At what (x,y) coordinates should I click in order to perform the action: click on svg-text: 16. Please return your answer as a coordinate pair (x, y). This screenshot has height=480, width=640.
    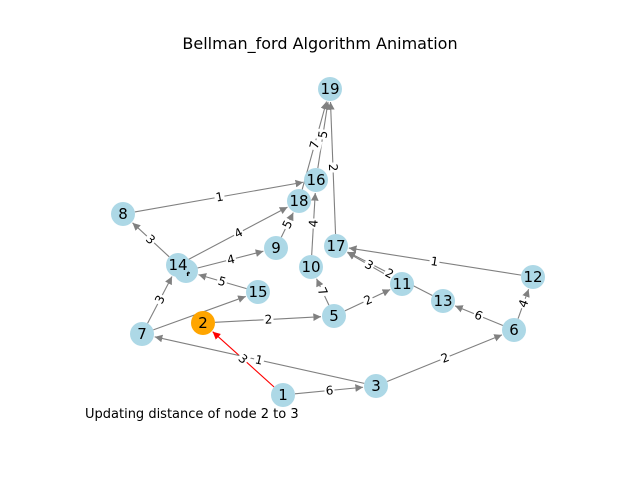
    Looking at the image, I should click on (315, 180).